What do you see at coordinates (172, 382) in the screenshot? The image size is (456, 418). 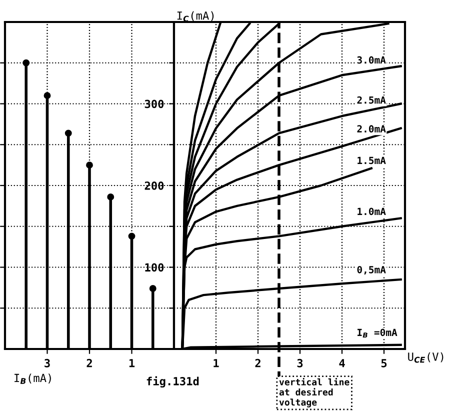 I see `caption: fig.131d` at bounding box center [172, 382].